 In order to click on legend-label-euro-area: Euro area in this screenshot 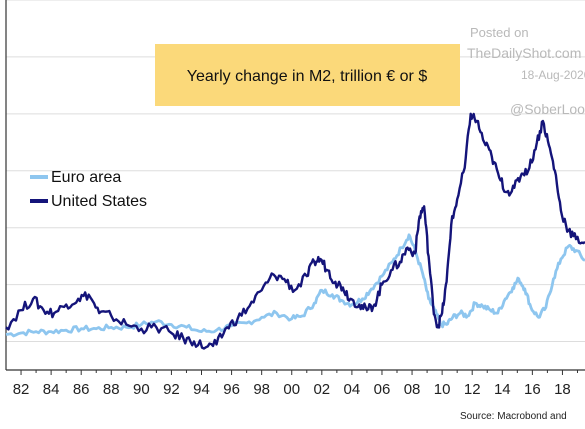, I will do `click(86, 177)`.